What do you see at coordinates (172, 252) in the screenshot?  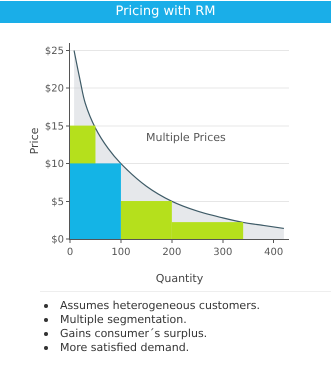 I see `x-tick-label: 200` at bounding box center [172, 252].